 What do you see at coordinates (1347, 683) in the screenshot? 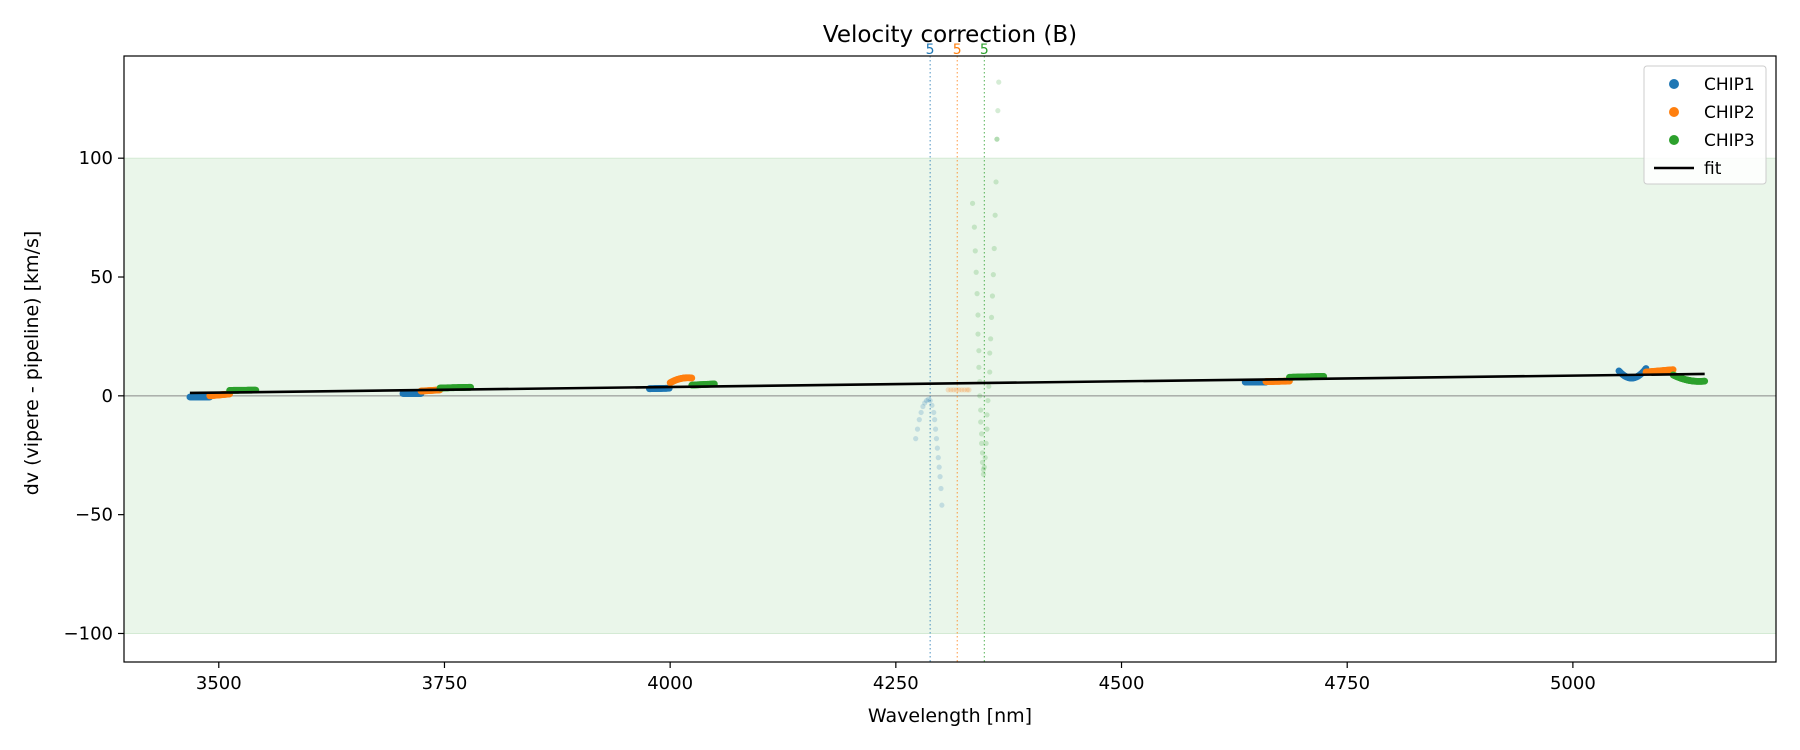
I see `x-tick-label-4750: 4750` at bounding box center [1347, 683].